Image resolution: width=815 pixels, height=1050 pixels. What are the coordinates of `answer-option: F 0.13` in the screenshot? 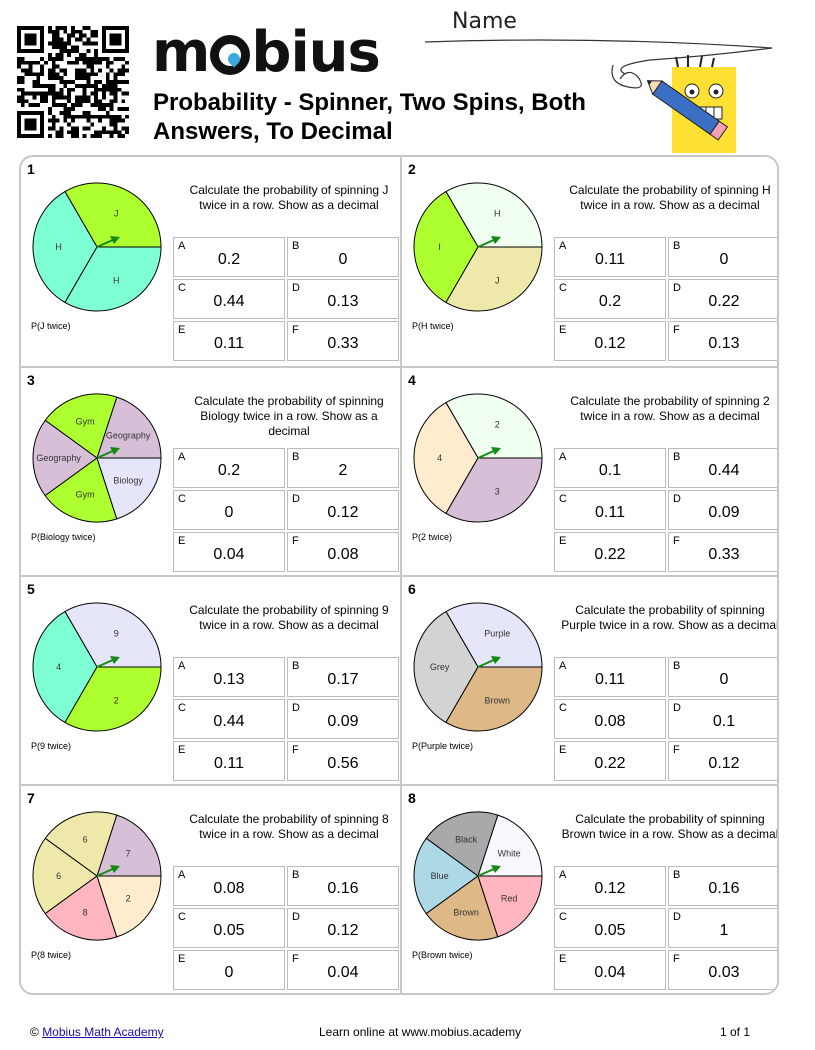 It's located at (722, 341).